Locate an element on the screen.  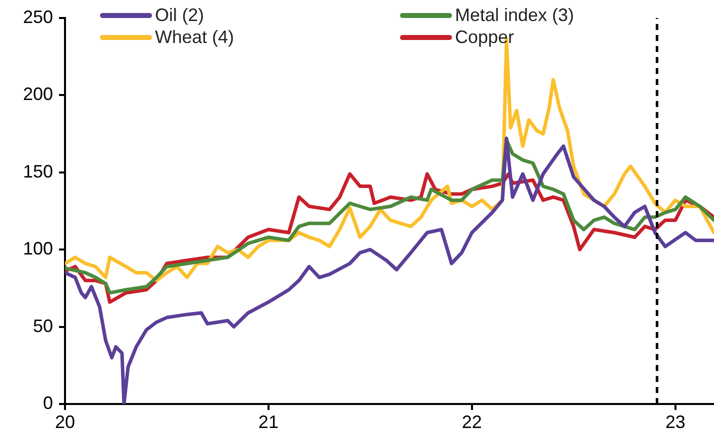
legend-label: Copper is located at coordinates (484, 37).